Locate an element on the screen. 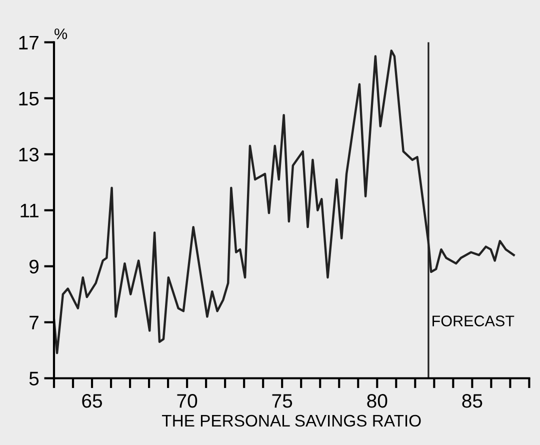 The width and height of the screenshot is (540, 445). x-tick-label: 85 is located at coordinates (472, 401).